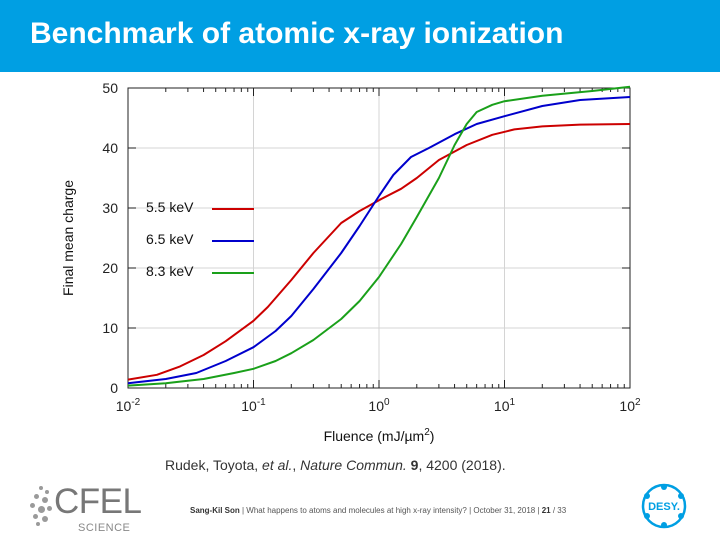 This screenshot has height=540, width=720. Describe the element at coordinates (110, 328) in the screenshot. I see `y-tick-label: 10` at that location.